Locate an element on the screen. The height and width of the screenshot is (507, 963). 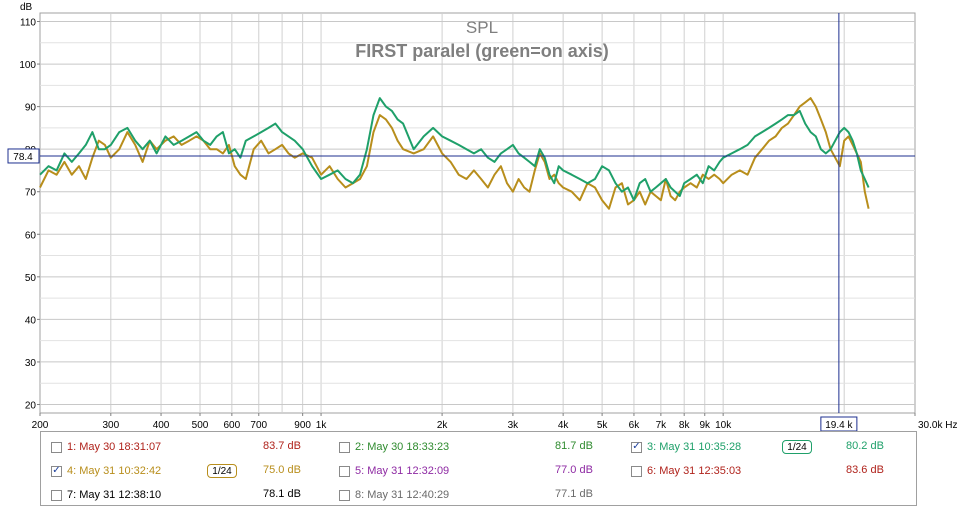
x-tick-label: 4k is located at coordinates (564, 425).